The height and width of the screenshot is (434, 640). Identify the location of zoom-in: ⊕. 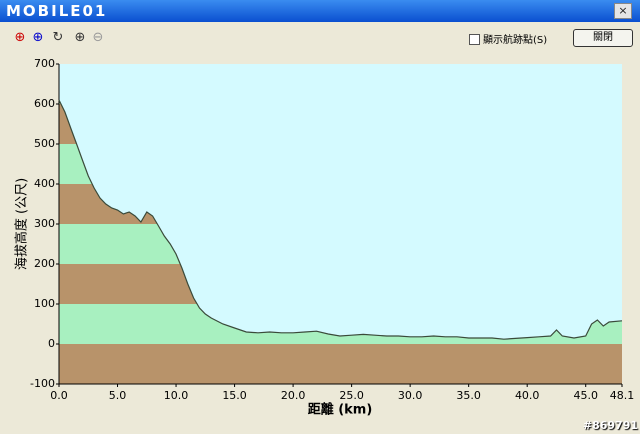
(80, 37).